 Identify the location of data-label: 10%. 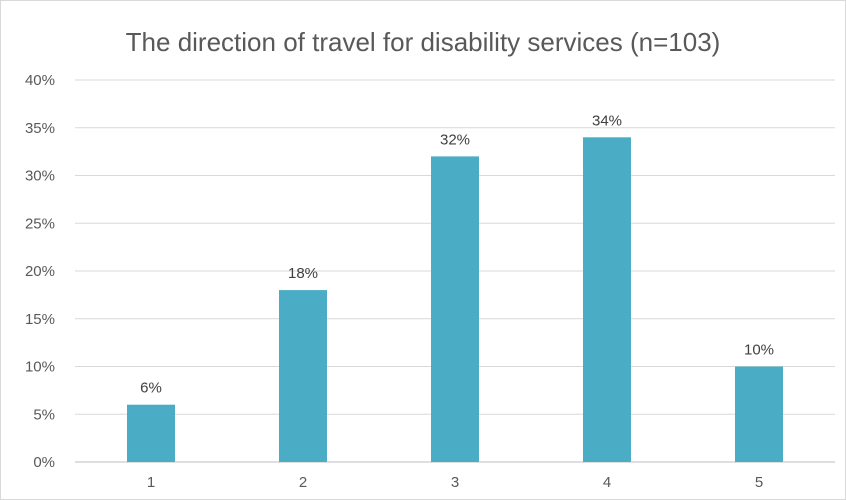
(759, 350).